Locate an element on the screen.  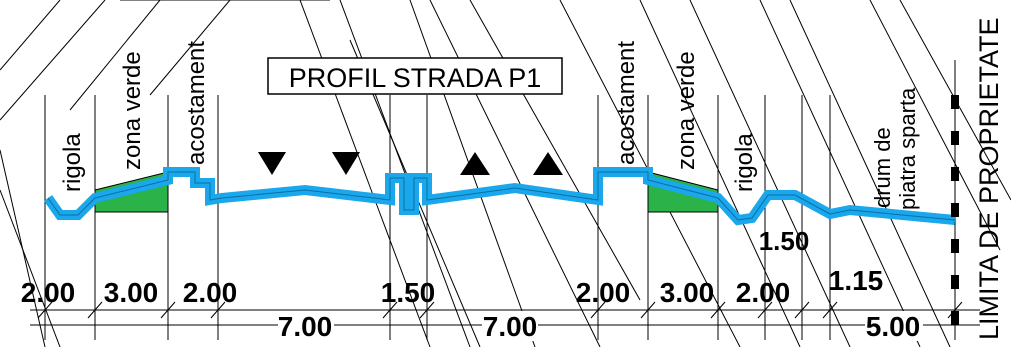
dimension-value: 1.50 is located at coordinates (408, 292).